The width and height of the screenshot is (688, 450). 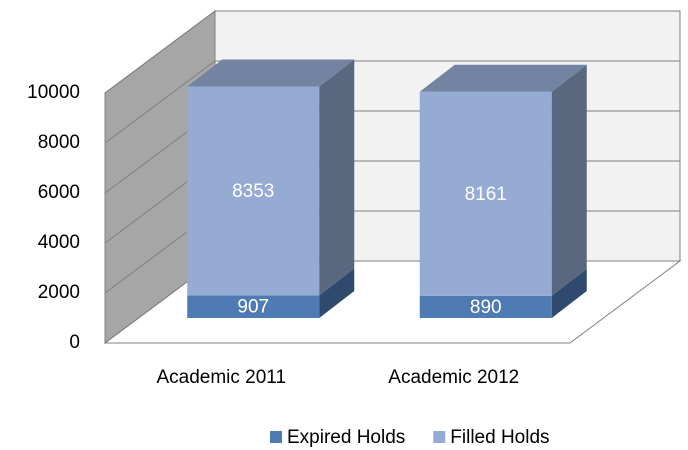 I want to click on y-tick-label: 2000, so click(x=59, y=292).